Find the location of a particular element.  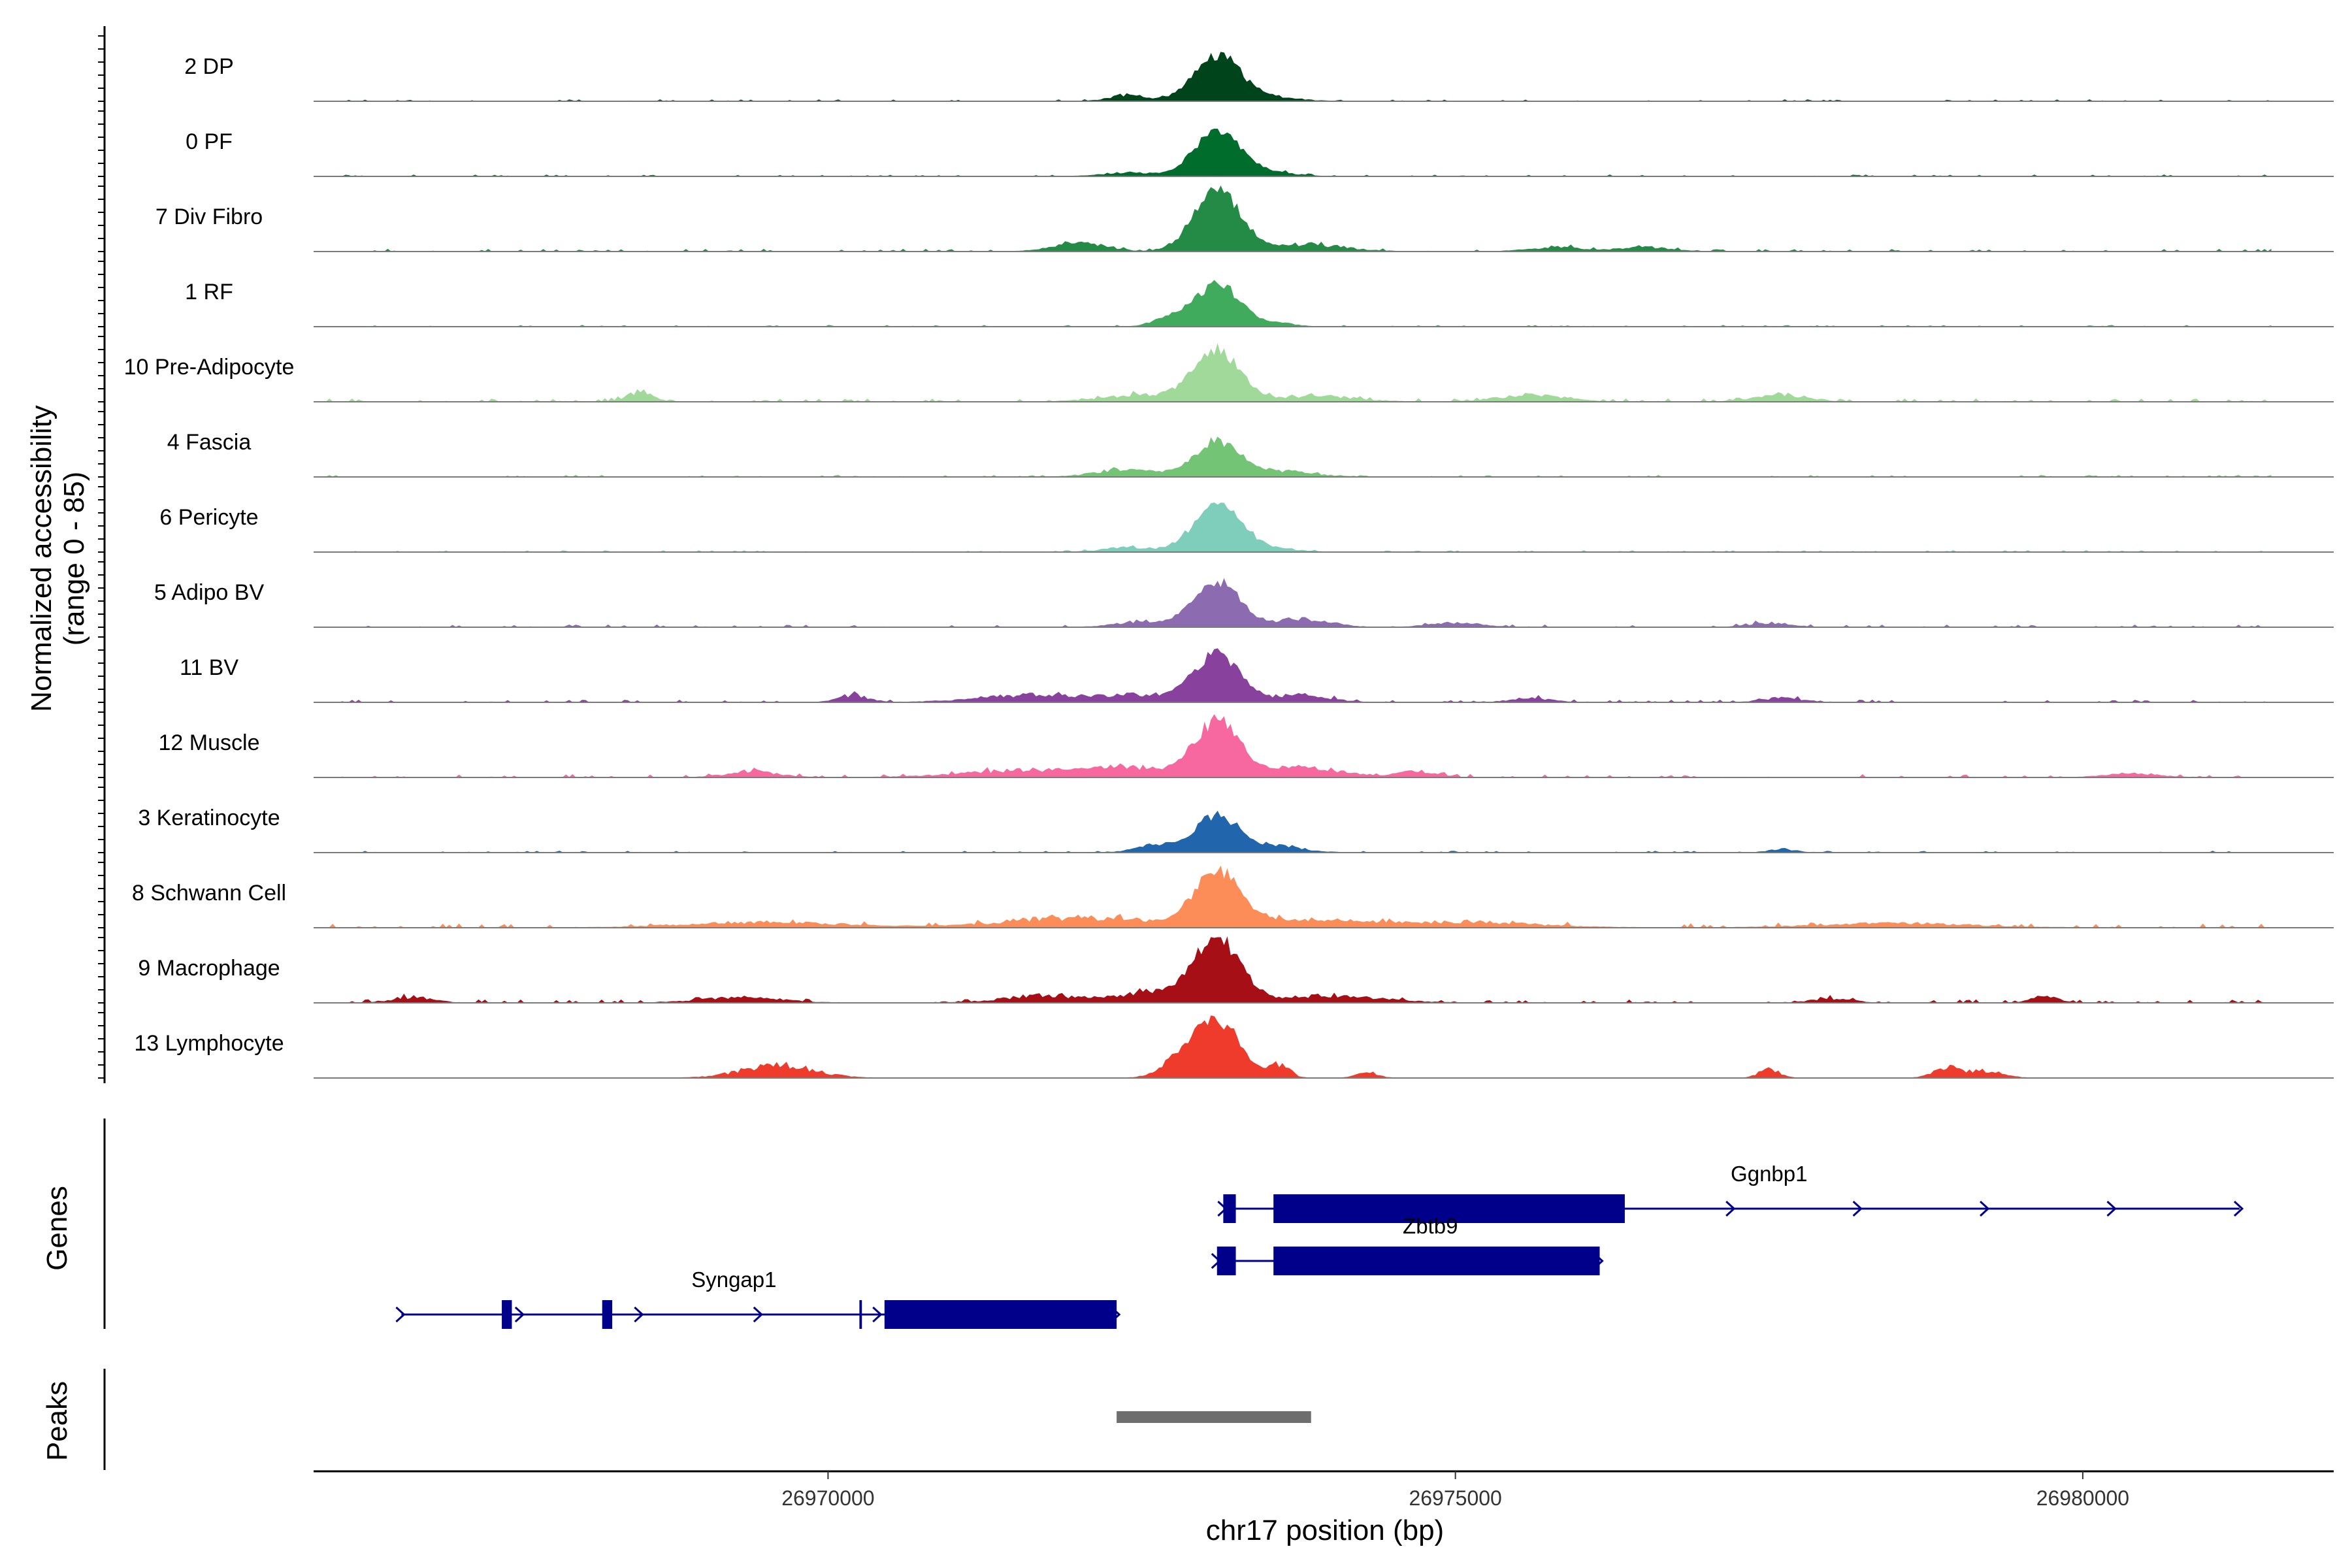

coverage-track: 0 PF is located at coordinates (1260, 152).